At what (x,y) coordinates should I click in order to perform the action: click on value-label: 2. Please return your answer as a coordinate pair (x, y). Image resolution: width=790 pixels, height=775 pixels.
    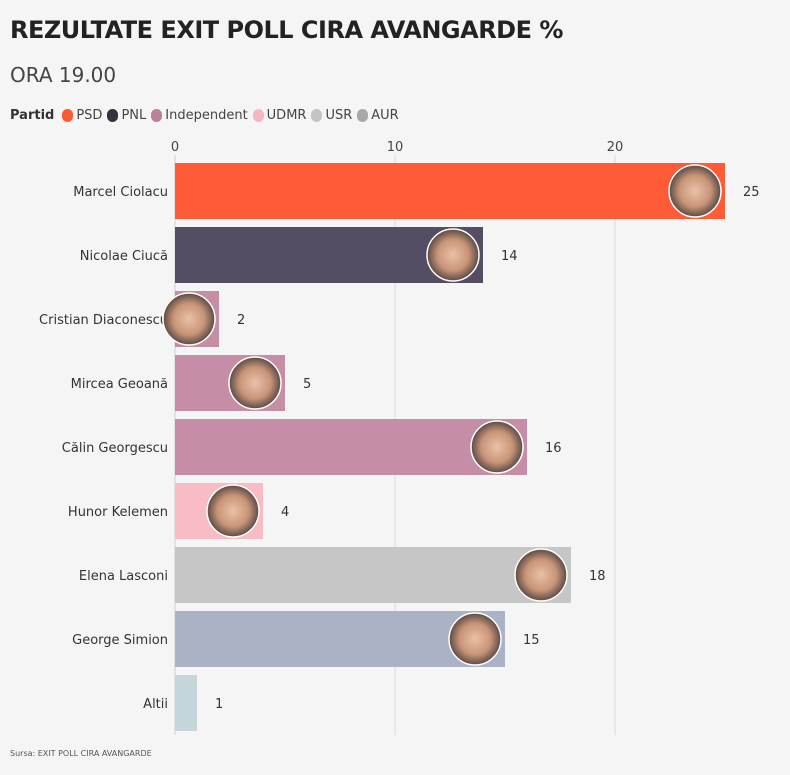
    Looking at the image, I should click on (241, 320).